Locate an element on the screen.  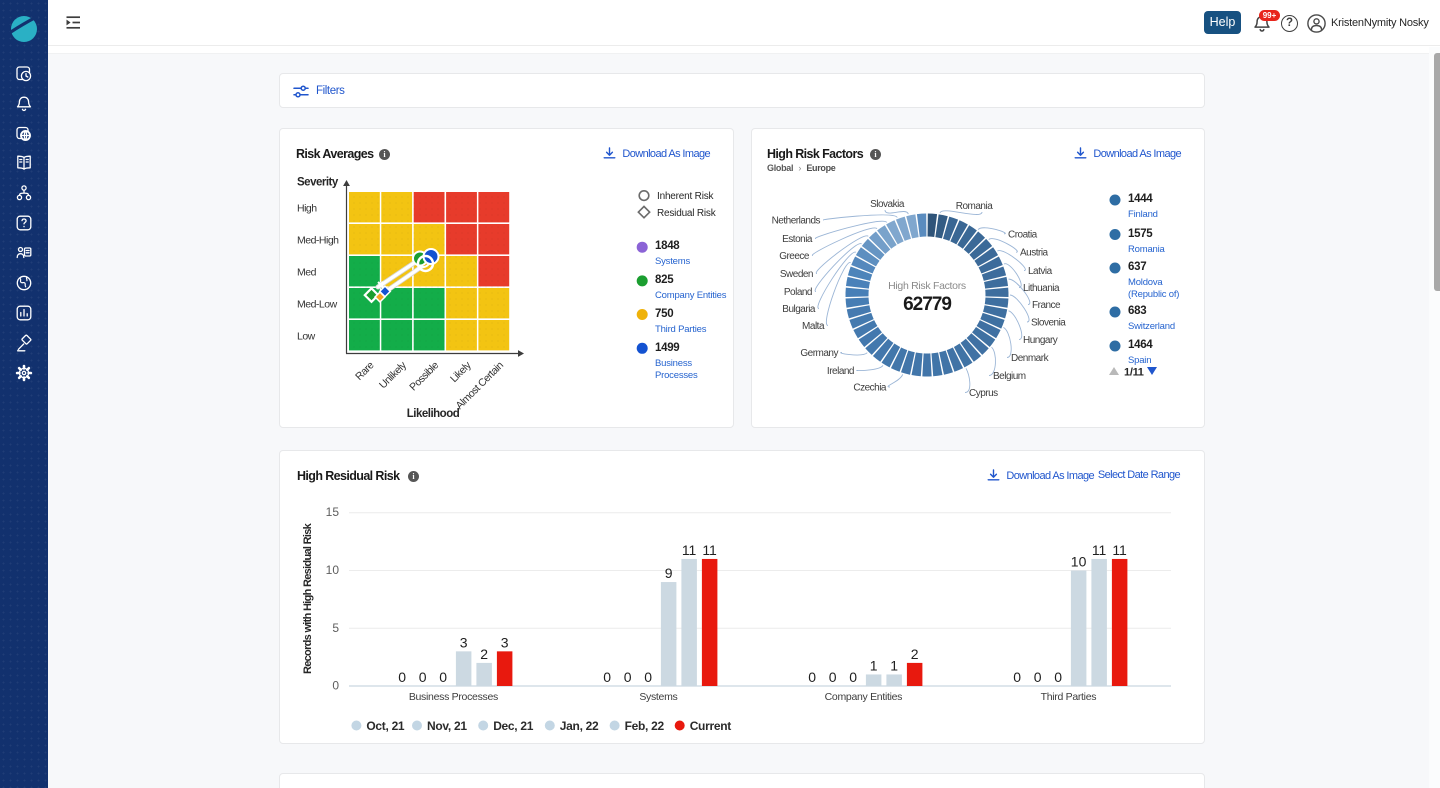
svg-text: Dec, 21 is located at coordinates (513, 726).